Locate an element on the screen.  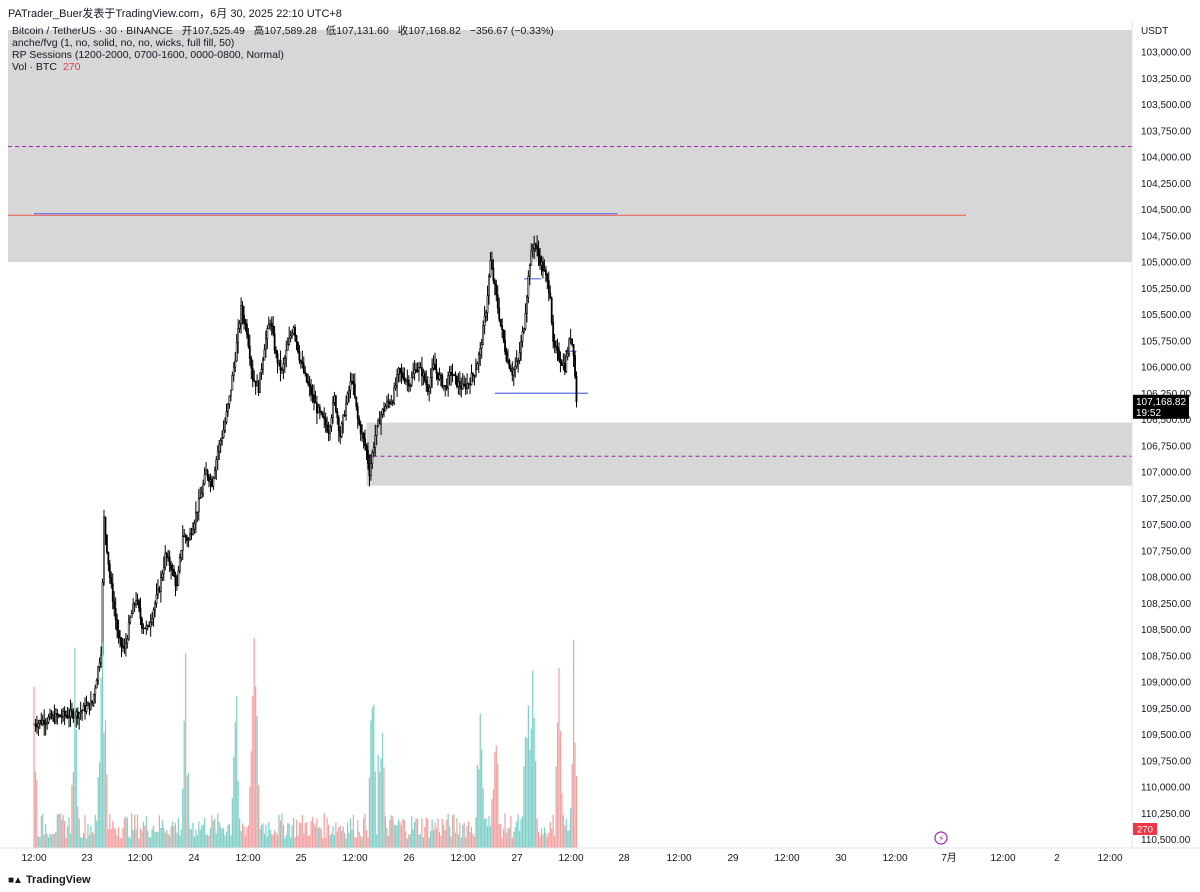
symbol-label: Bitcoin / TetherUS · 30 · BINANCE is located at coordinates (92, 31).